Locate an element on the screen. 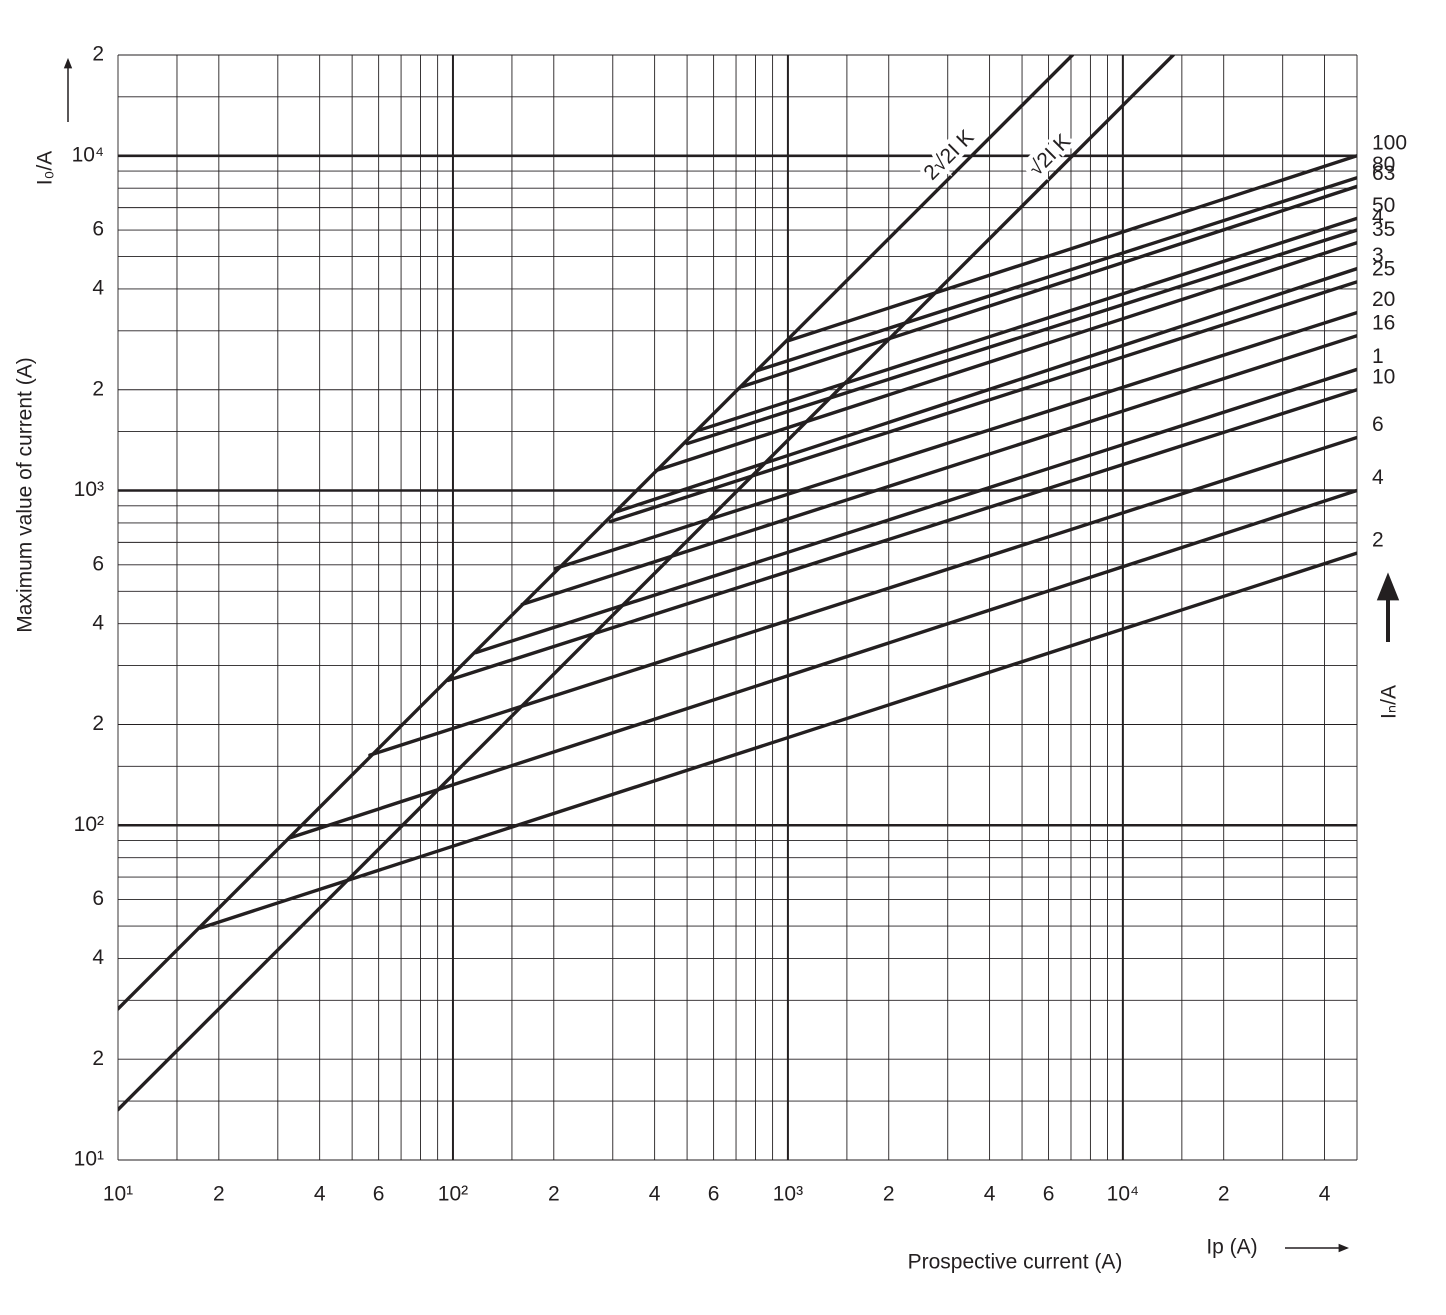  y-axis-label: Maximum value of current (A) is located at coordinates (25, 494).